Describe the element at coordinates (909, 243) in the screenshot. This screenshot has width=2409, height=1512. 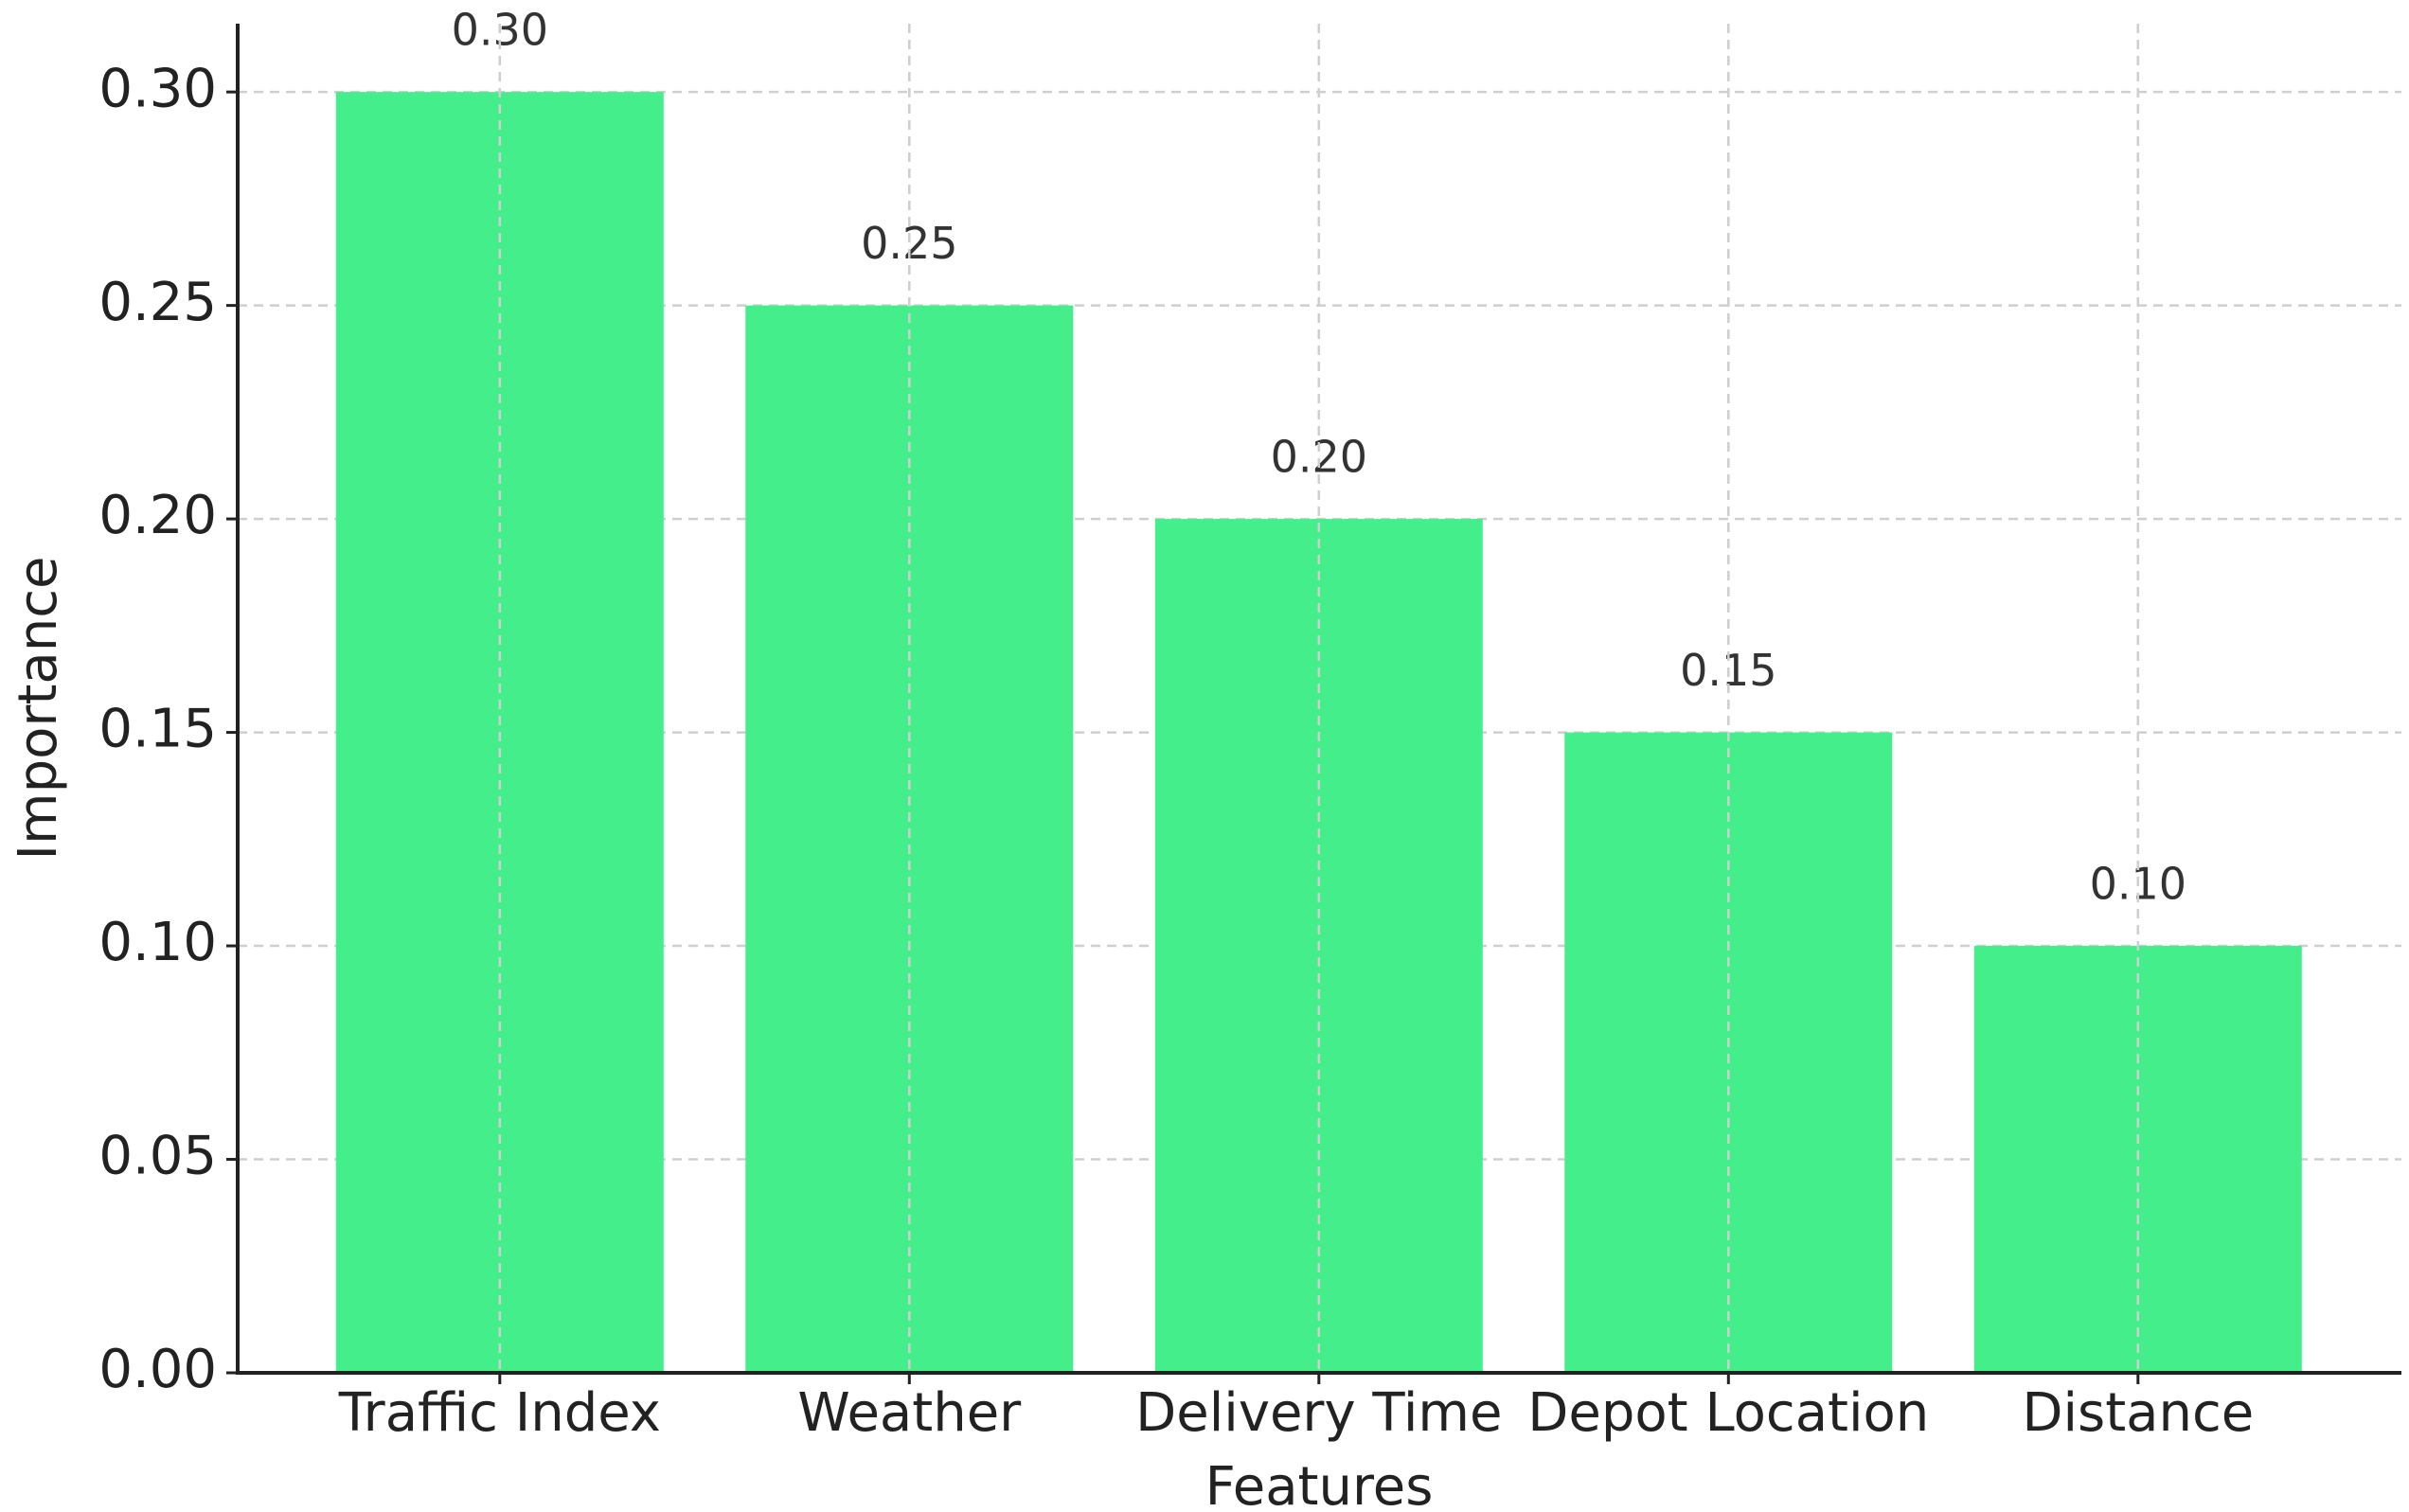
I see `value-label: 0.25` at that location.